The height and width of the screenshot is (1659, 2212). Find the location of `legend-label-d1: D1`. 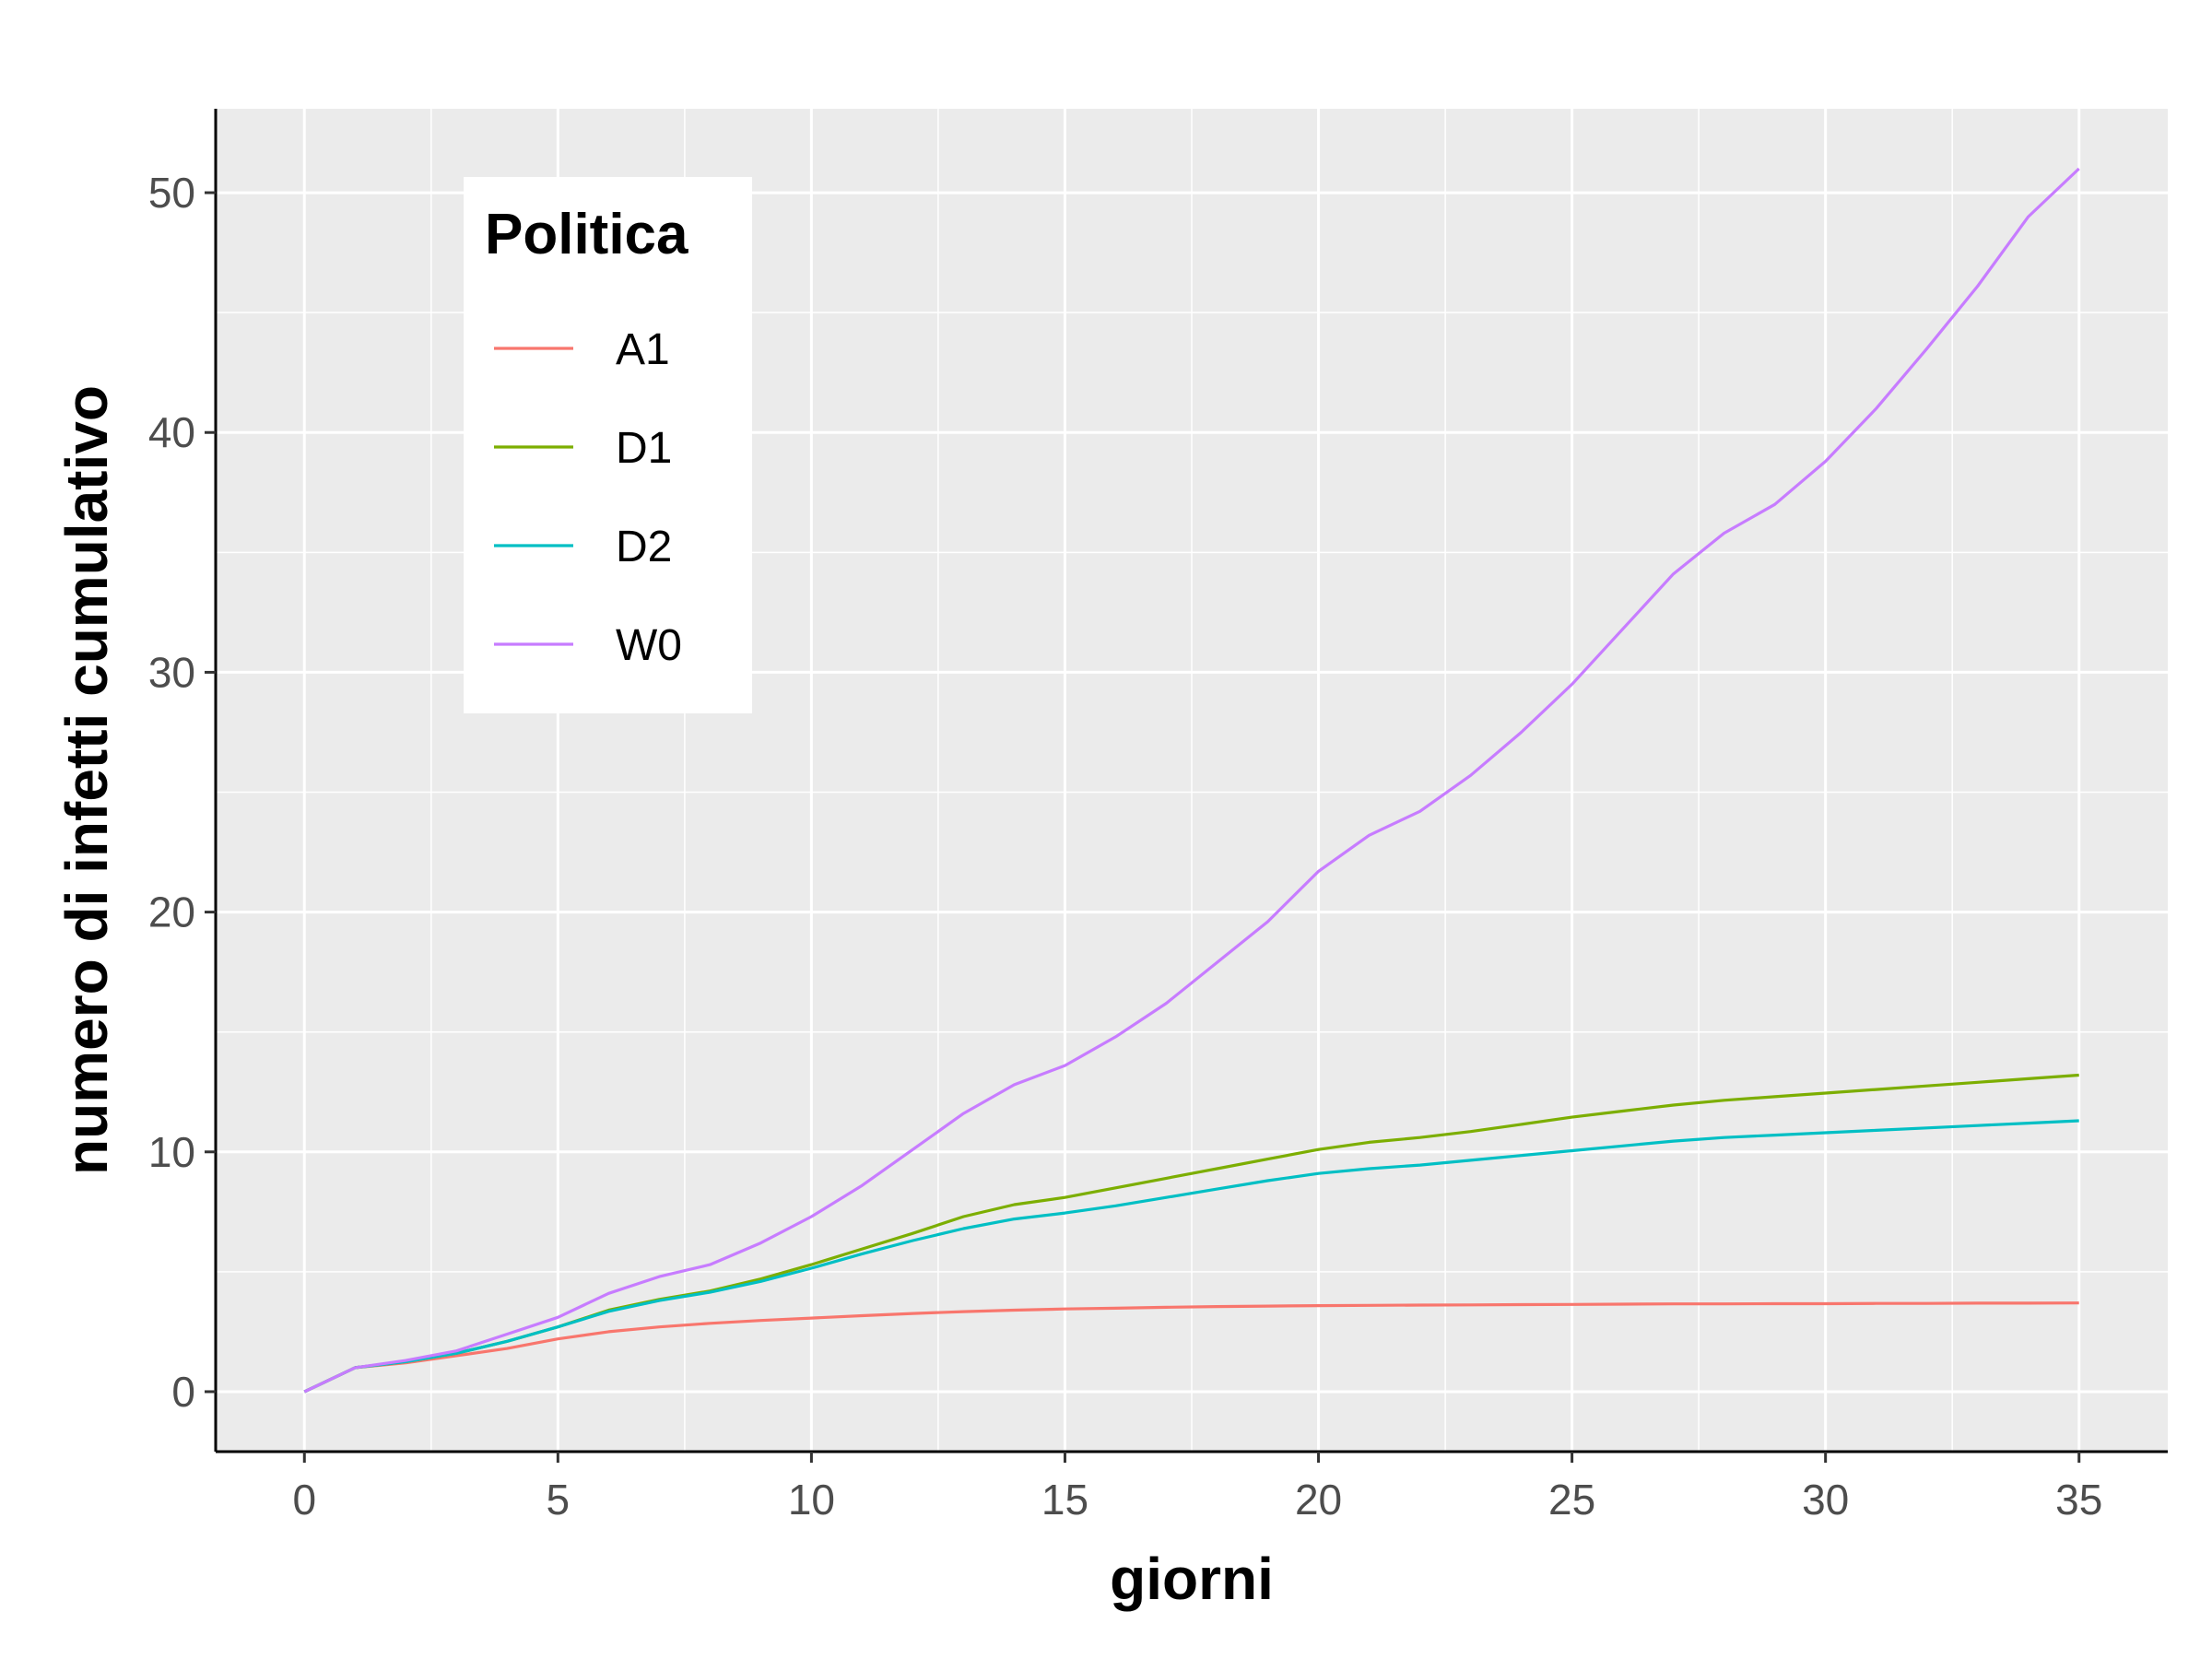

legend-label-d1: D1 is located at coordinates (644, 448).